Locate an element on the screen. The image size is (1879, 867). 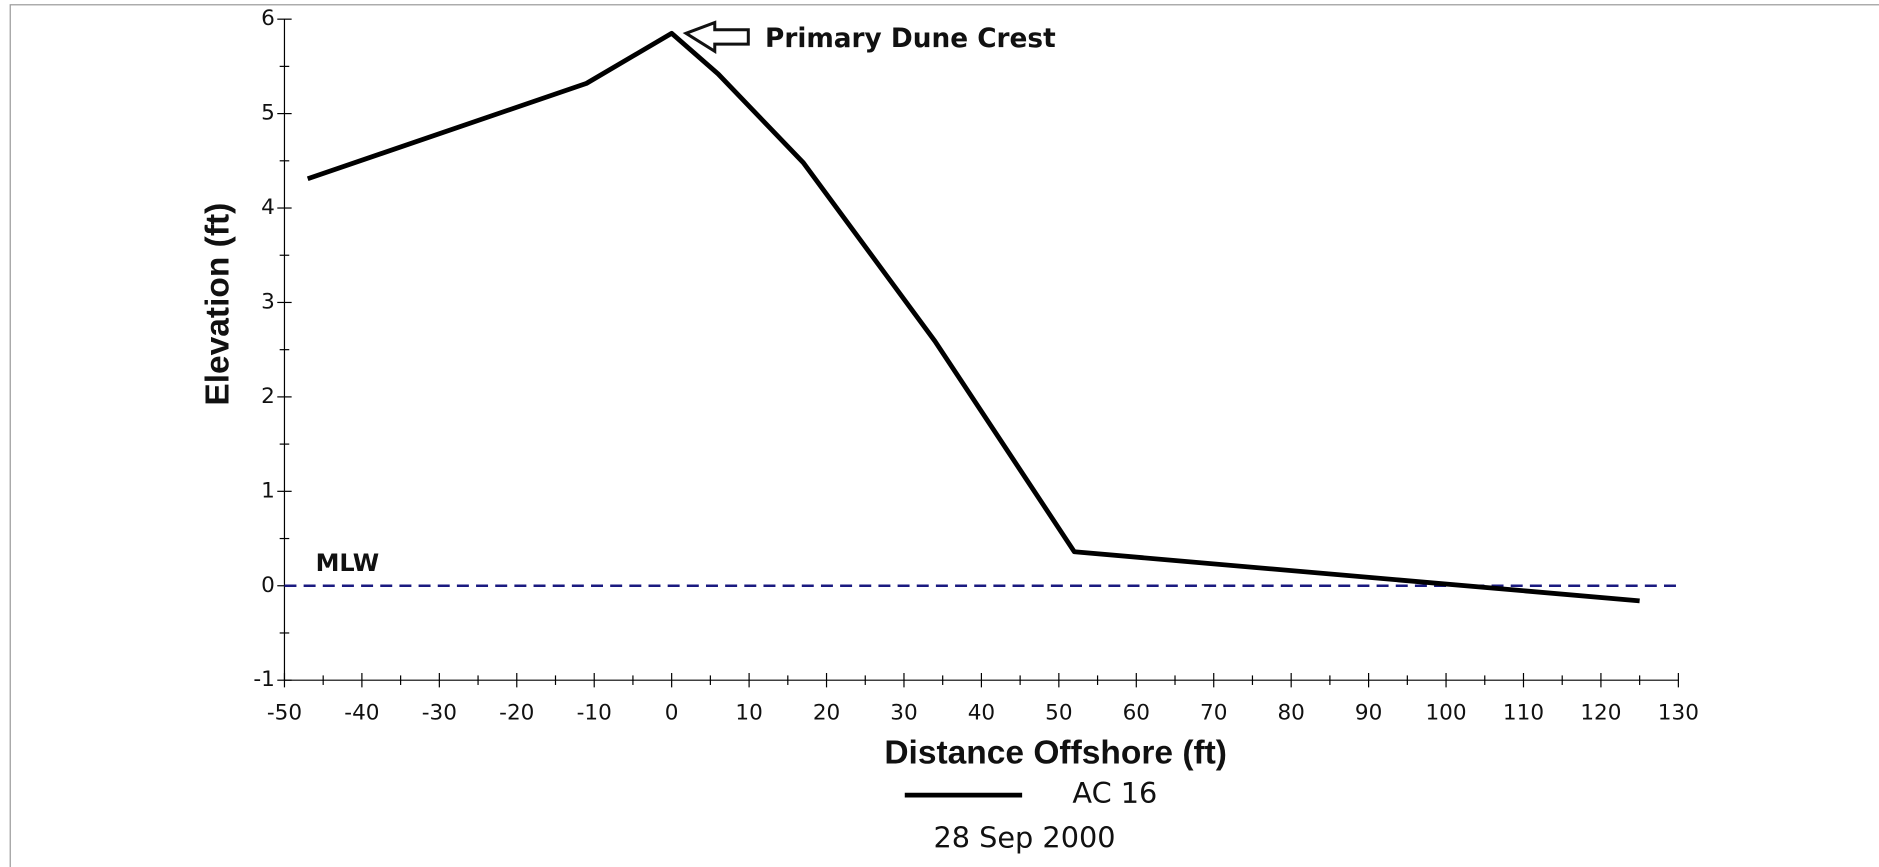
x-tick-label: 0 is located at coordinates (672, 713).